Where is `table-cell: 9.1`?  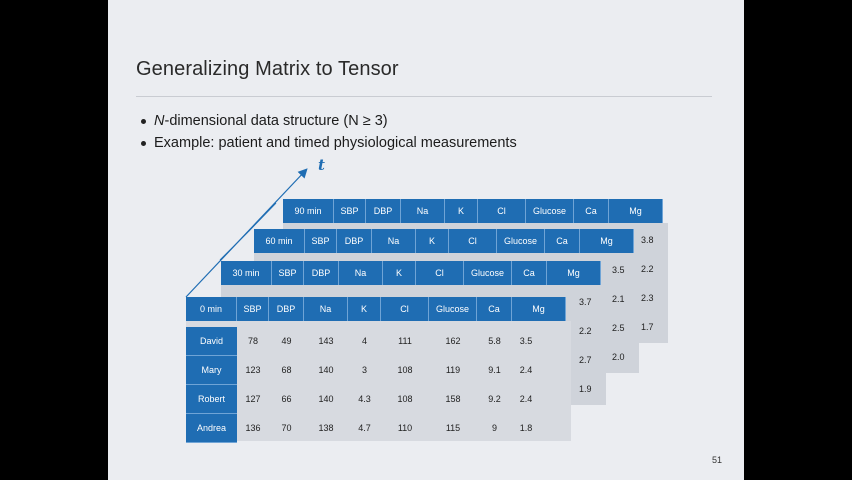 table-cell: 9.1 is located at coordinates (494, 370).